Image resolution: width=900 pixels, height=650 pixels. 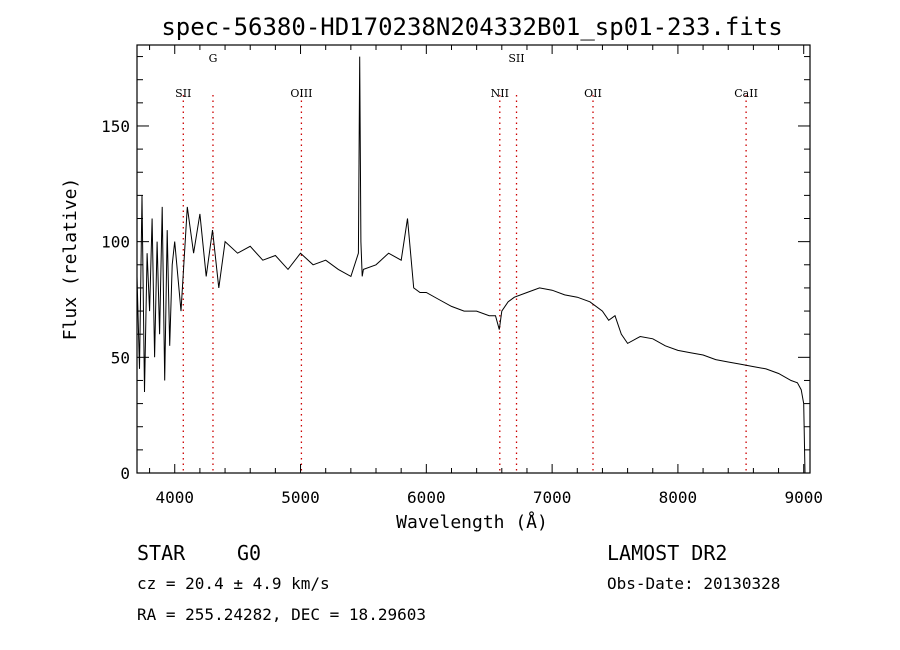 What do you see at coordinates (213, 58) in the screenshot?
I see `spectral-line-label: G` at bounding box center [213, 58].